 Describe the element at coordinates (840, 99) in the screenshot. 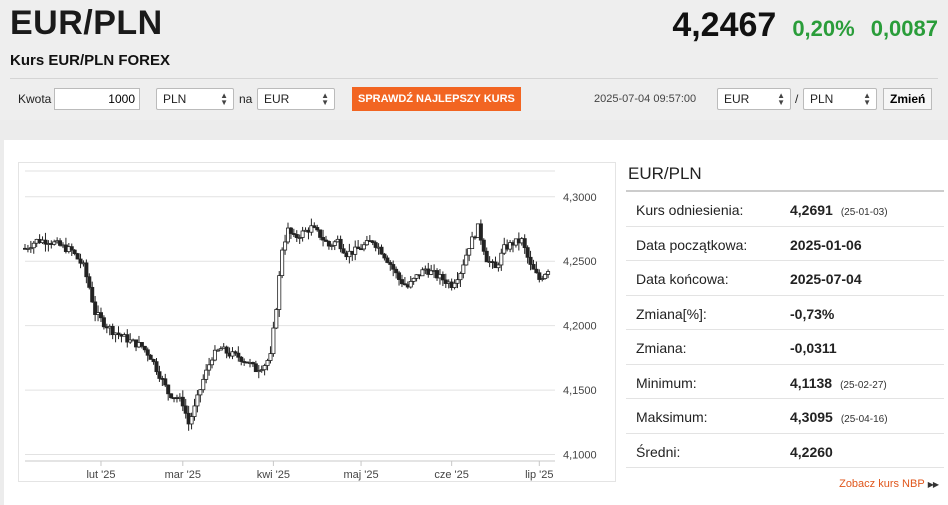

I see `pair-quote-select: PLN ▲ ▼` at that location.